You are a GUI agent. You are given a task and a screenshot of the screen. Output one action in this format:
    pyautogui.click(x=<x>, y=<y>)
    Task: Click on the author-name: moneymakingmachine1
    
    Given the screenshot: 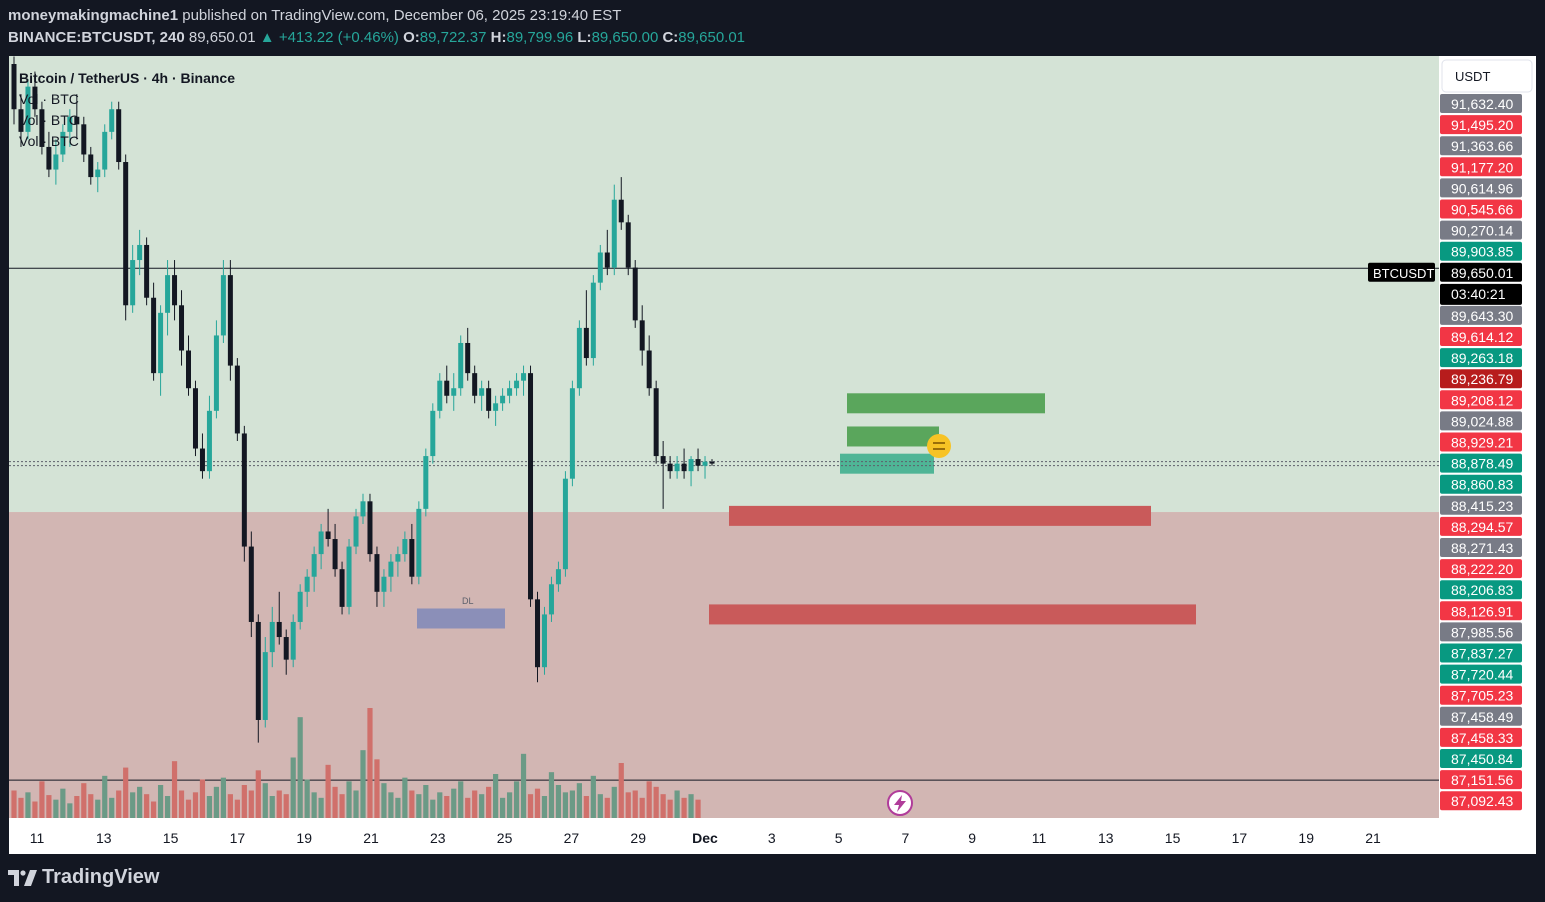 What is the action you would take?
    pyautogui.click(x=93, y=15)
    